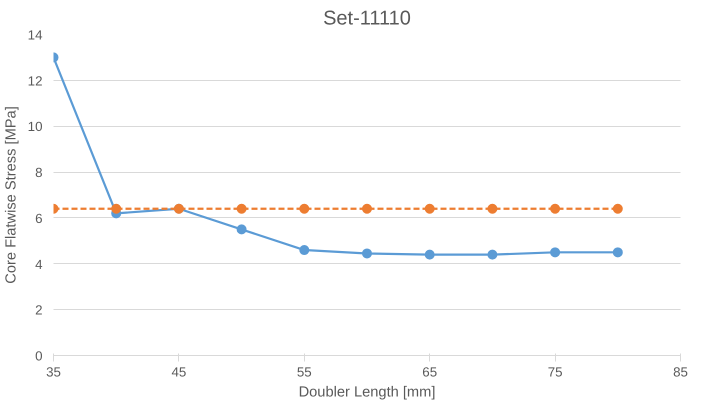 The width and height of the screenshot is (707, 405). I want to click on y-tick-label: 10, so click(35, 126).